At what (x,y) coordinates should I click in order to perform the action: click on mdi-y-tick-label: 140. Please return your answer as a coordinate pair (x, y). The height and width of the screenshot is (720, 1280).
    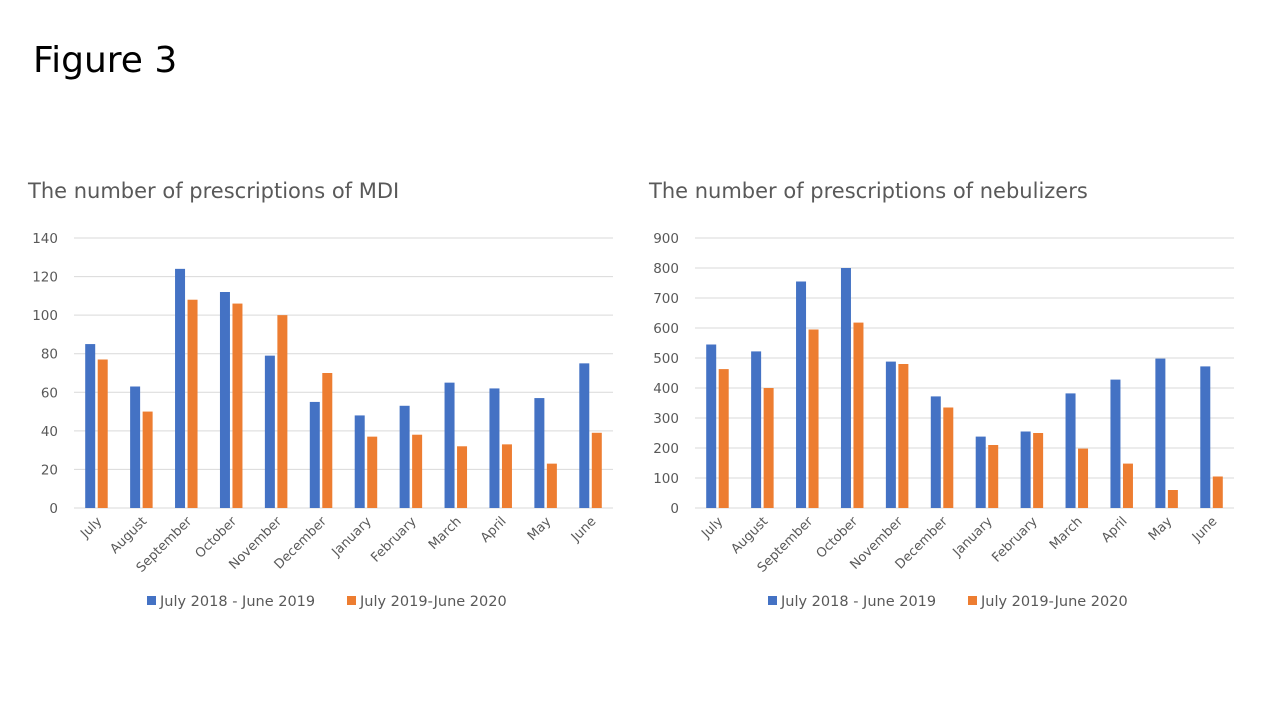
    Looking at the image, I should click on (45, 239).